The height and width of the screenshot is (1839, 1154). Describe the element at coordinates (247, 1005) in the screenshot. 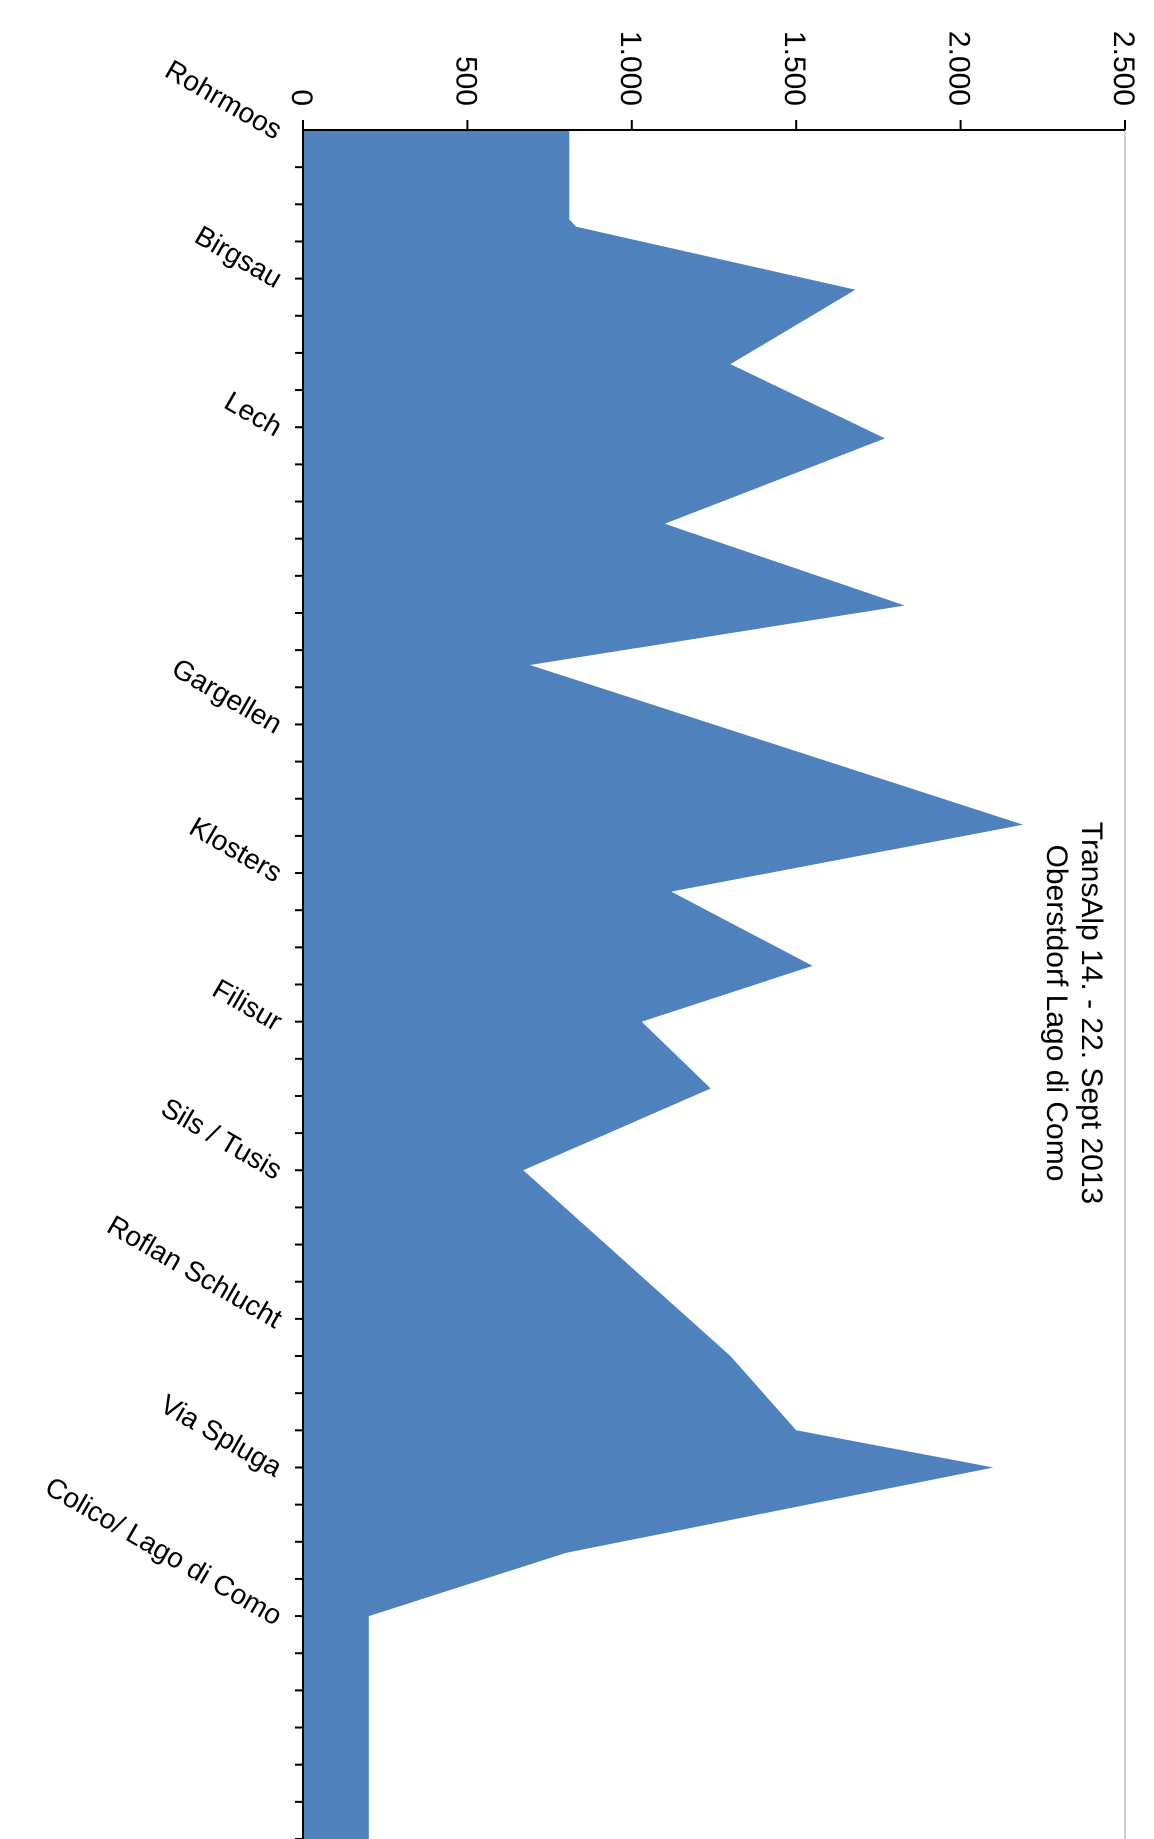

I see `category-label: Filisur` at that location.